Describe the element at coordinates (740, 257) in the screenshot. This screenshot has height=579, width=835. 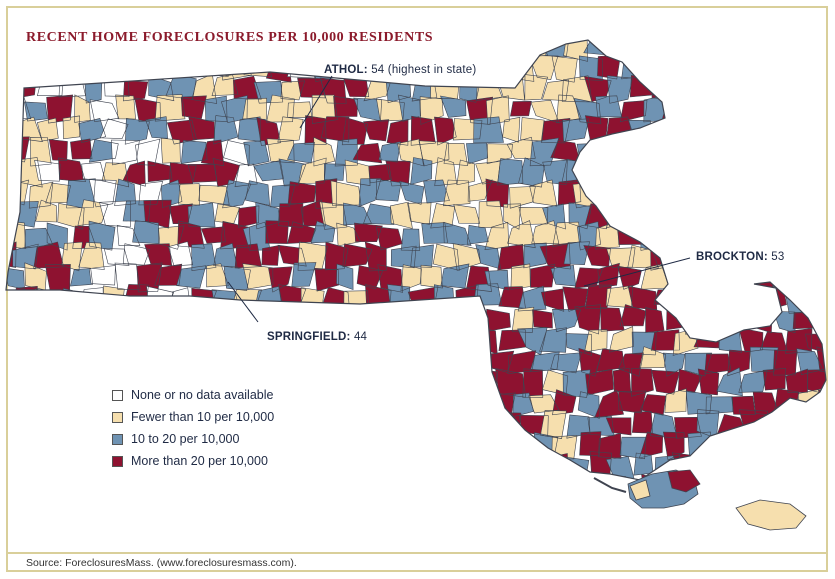
I see `callout-brockton: BROCKTON: 53` at that location.